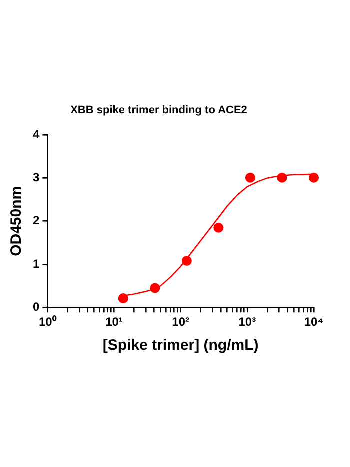 This screenshot has height=467, width=350. What do you see at coordinates (181, 322) in the screenshot?
I see `x-tick-label: 10²` at bounding box center [181, 322].